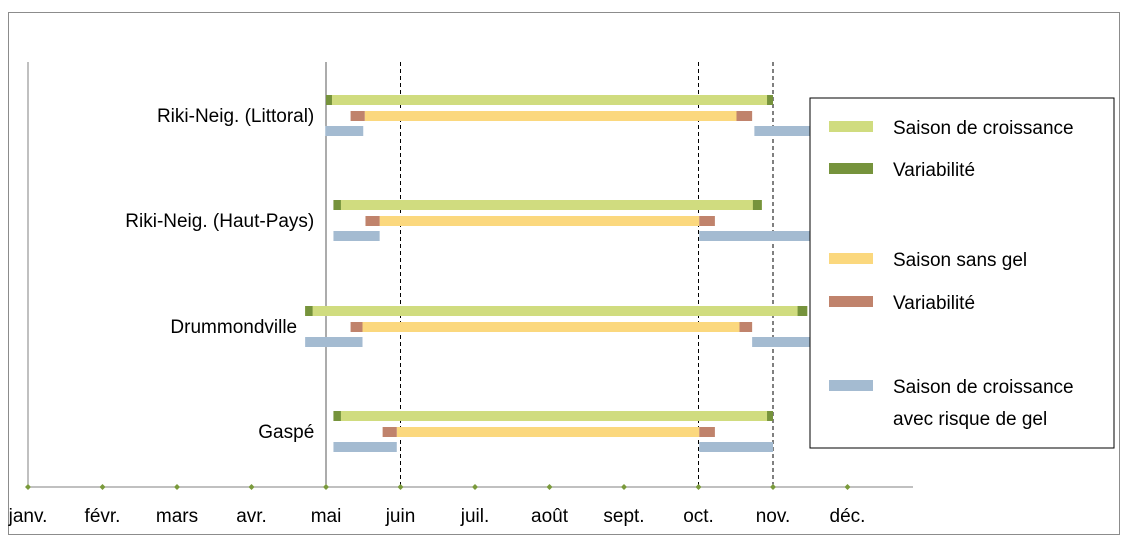 The image size is (1128, 550). I want to click on tick-label: janv., so click(28, 516).